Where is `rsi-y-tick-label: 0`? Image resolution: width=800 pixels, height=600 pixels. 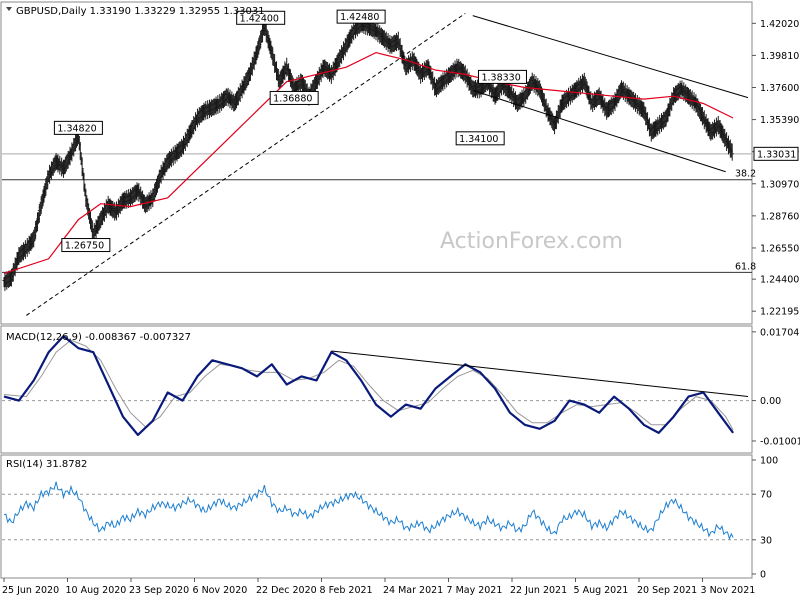
rsi-y-tick-label: 0 is located at coordinates (763, 575).